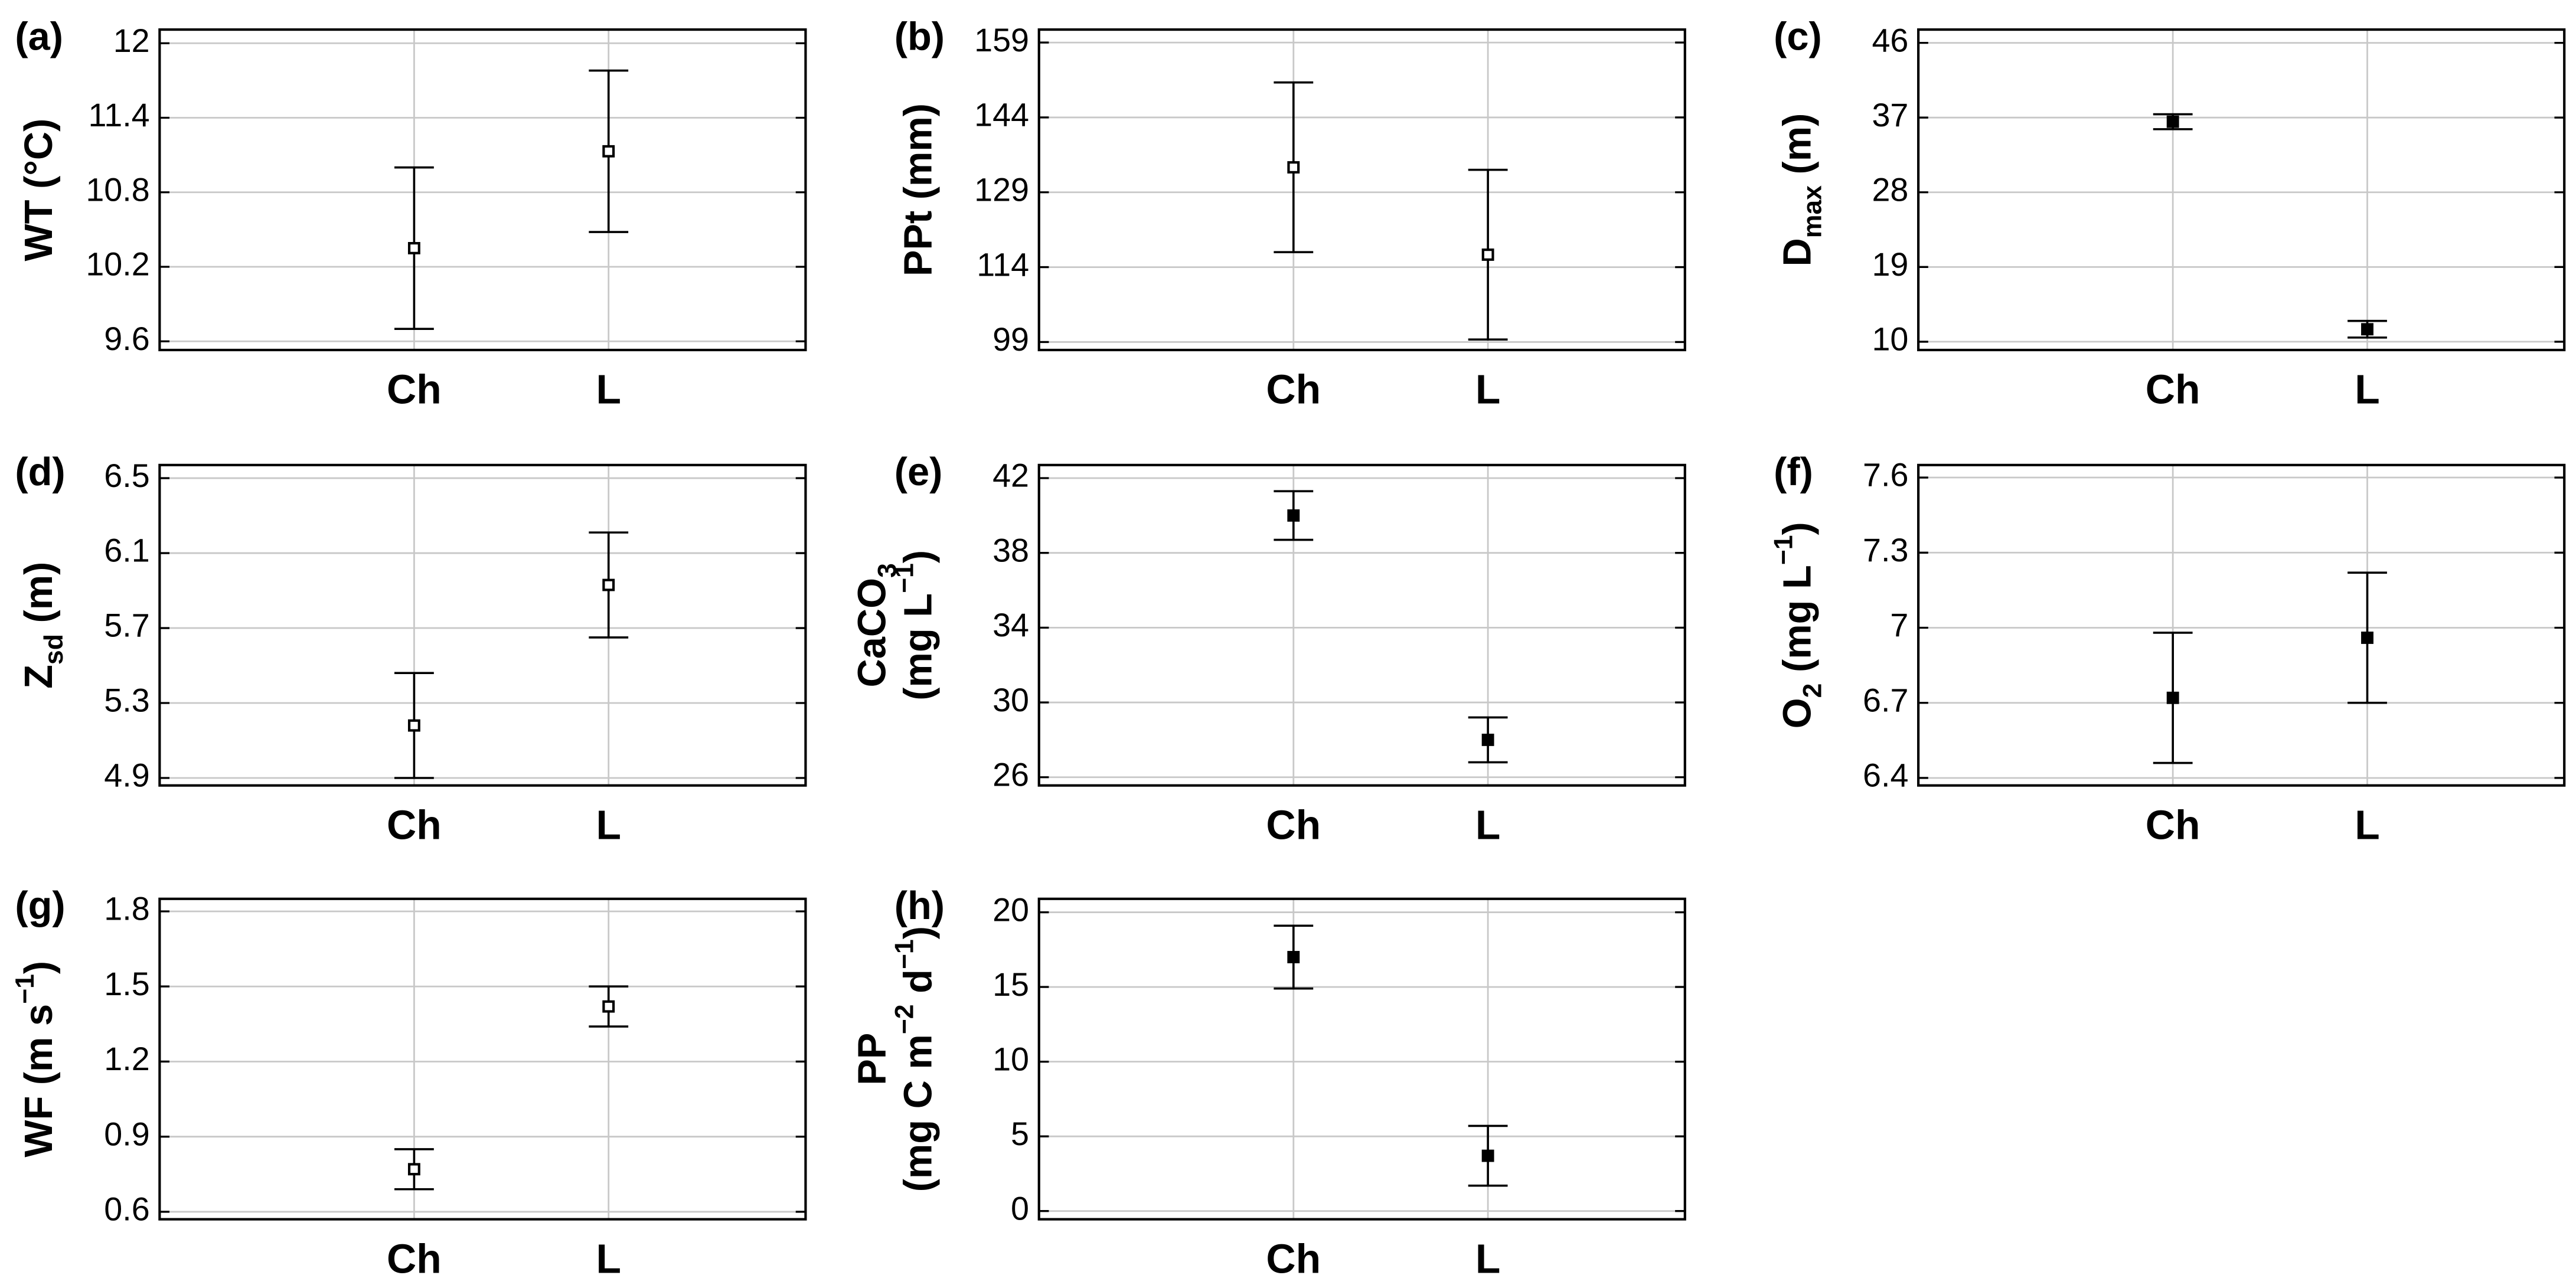  What do you see at coordinates (1885, 550) in the screenshot?
I see `y-tick-label: 7.3` at bounding box center [1885, 550].